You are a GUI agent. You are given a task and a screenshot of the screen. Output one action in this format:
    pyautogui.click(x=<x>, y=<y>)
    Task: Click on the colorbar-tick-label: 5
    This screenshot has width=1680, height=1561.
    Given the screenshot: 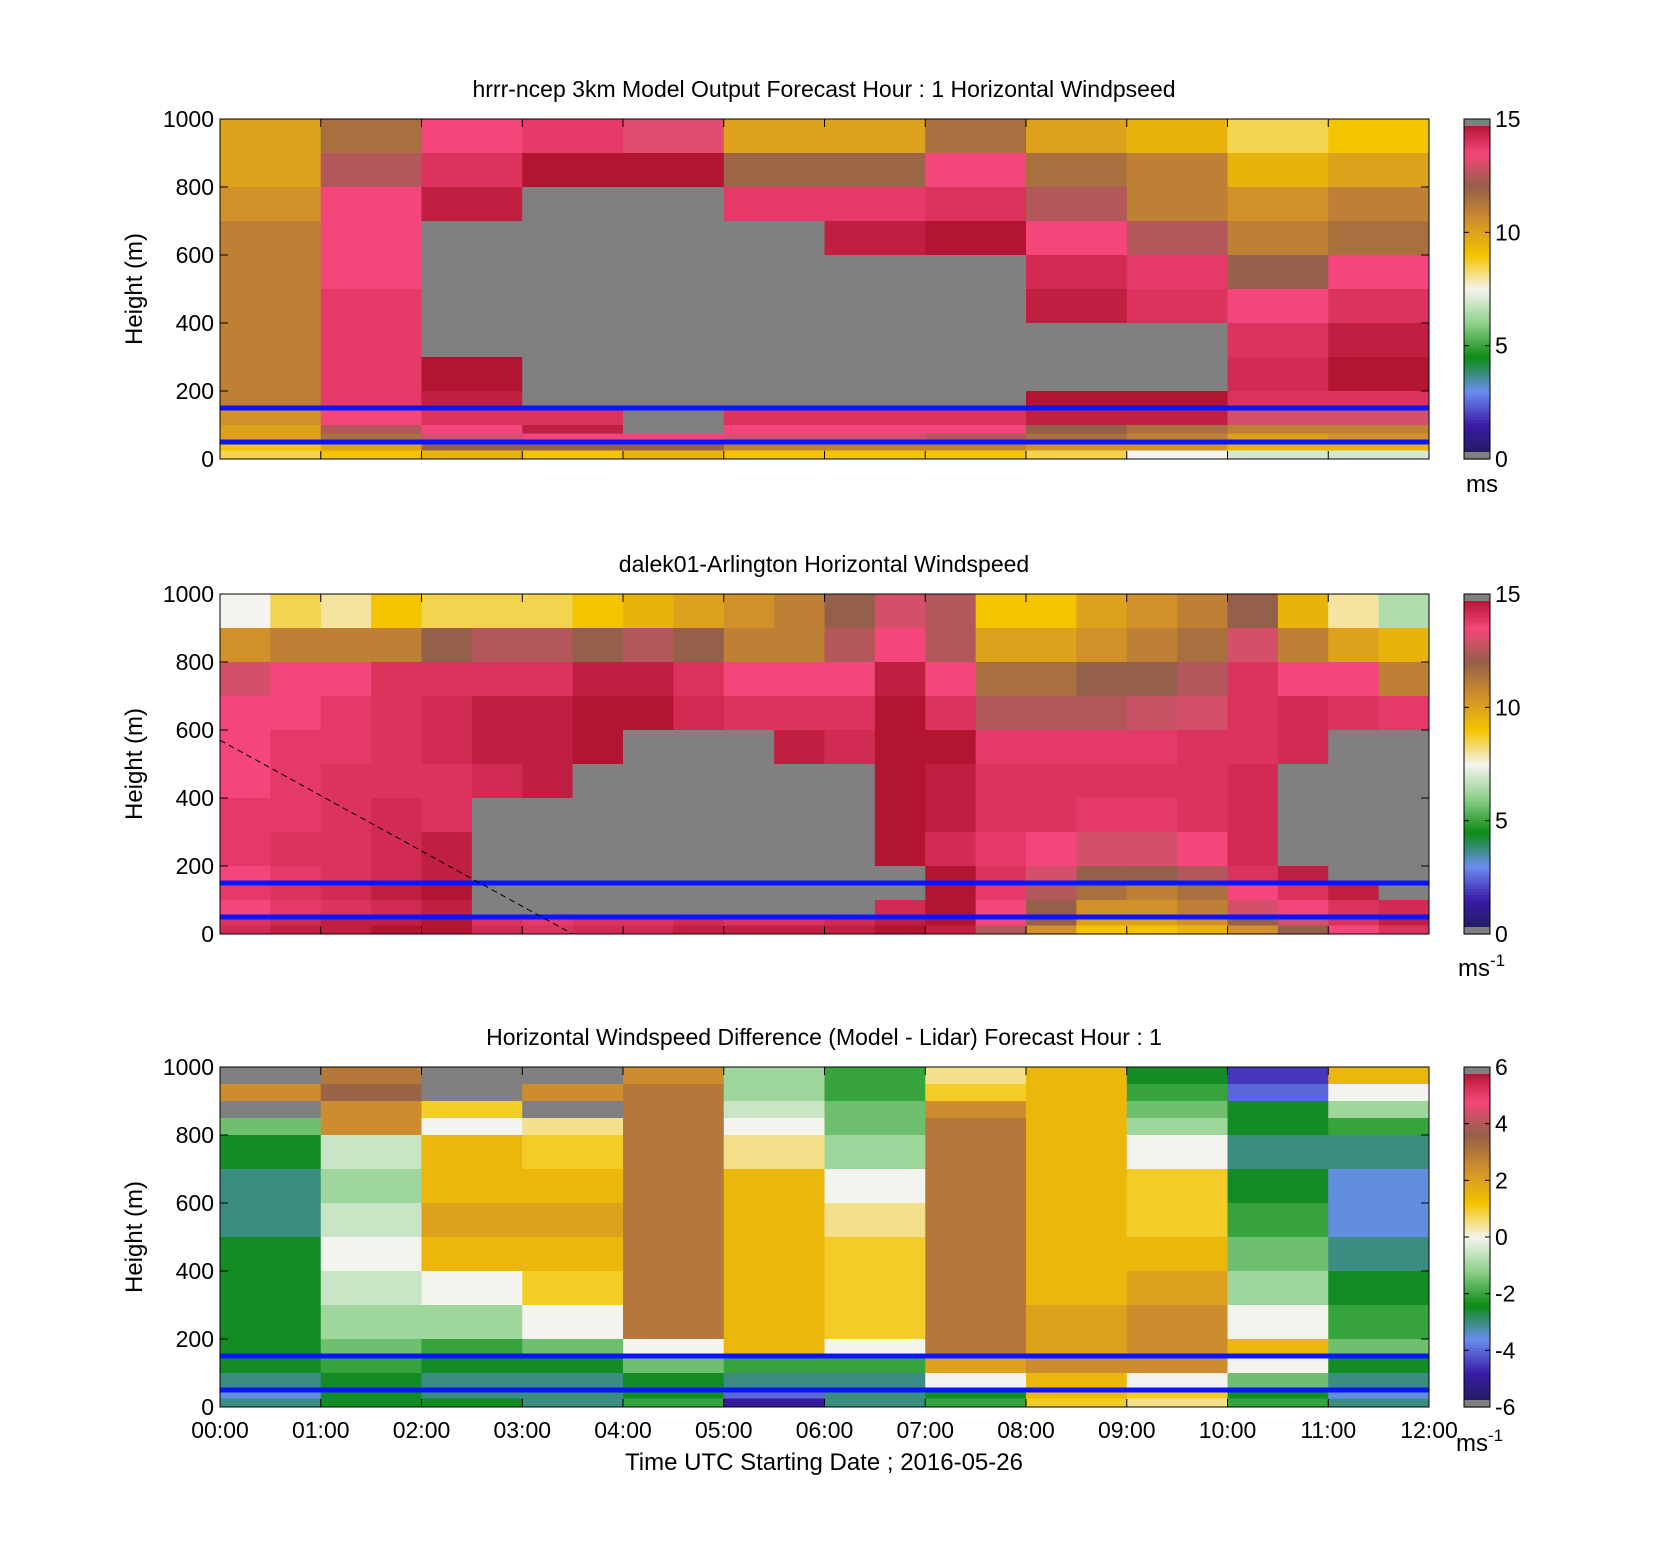 What is the action you would take?
    pyautogui.click(x=1501, y=821)
    